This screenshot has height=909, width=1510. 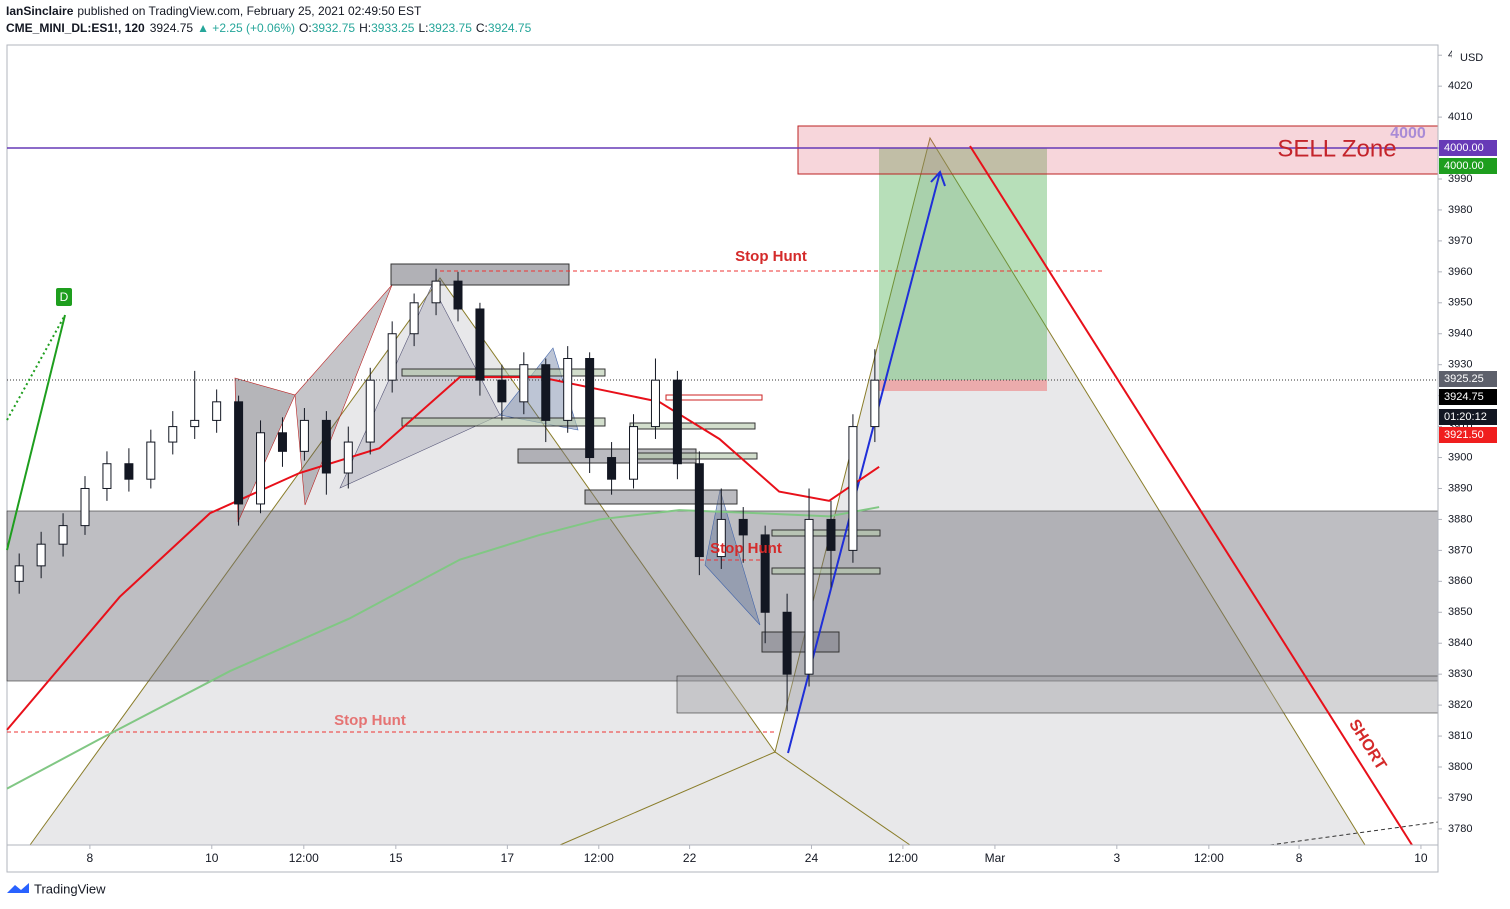 I want to click on y-tick-label: 3990, so click(x=1460, y=179).